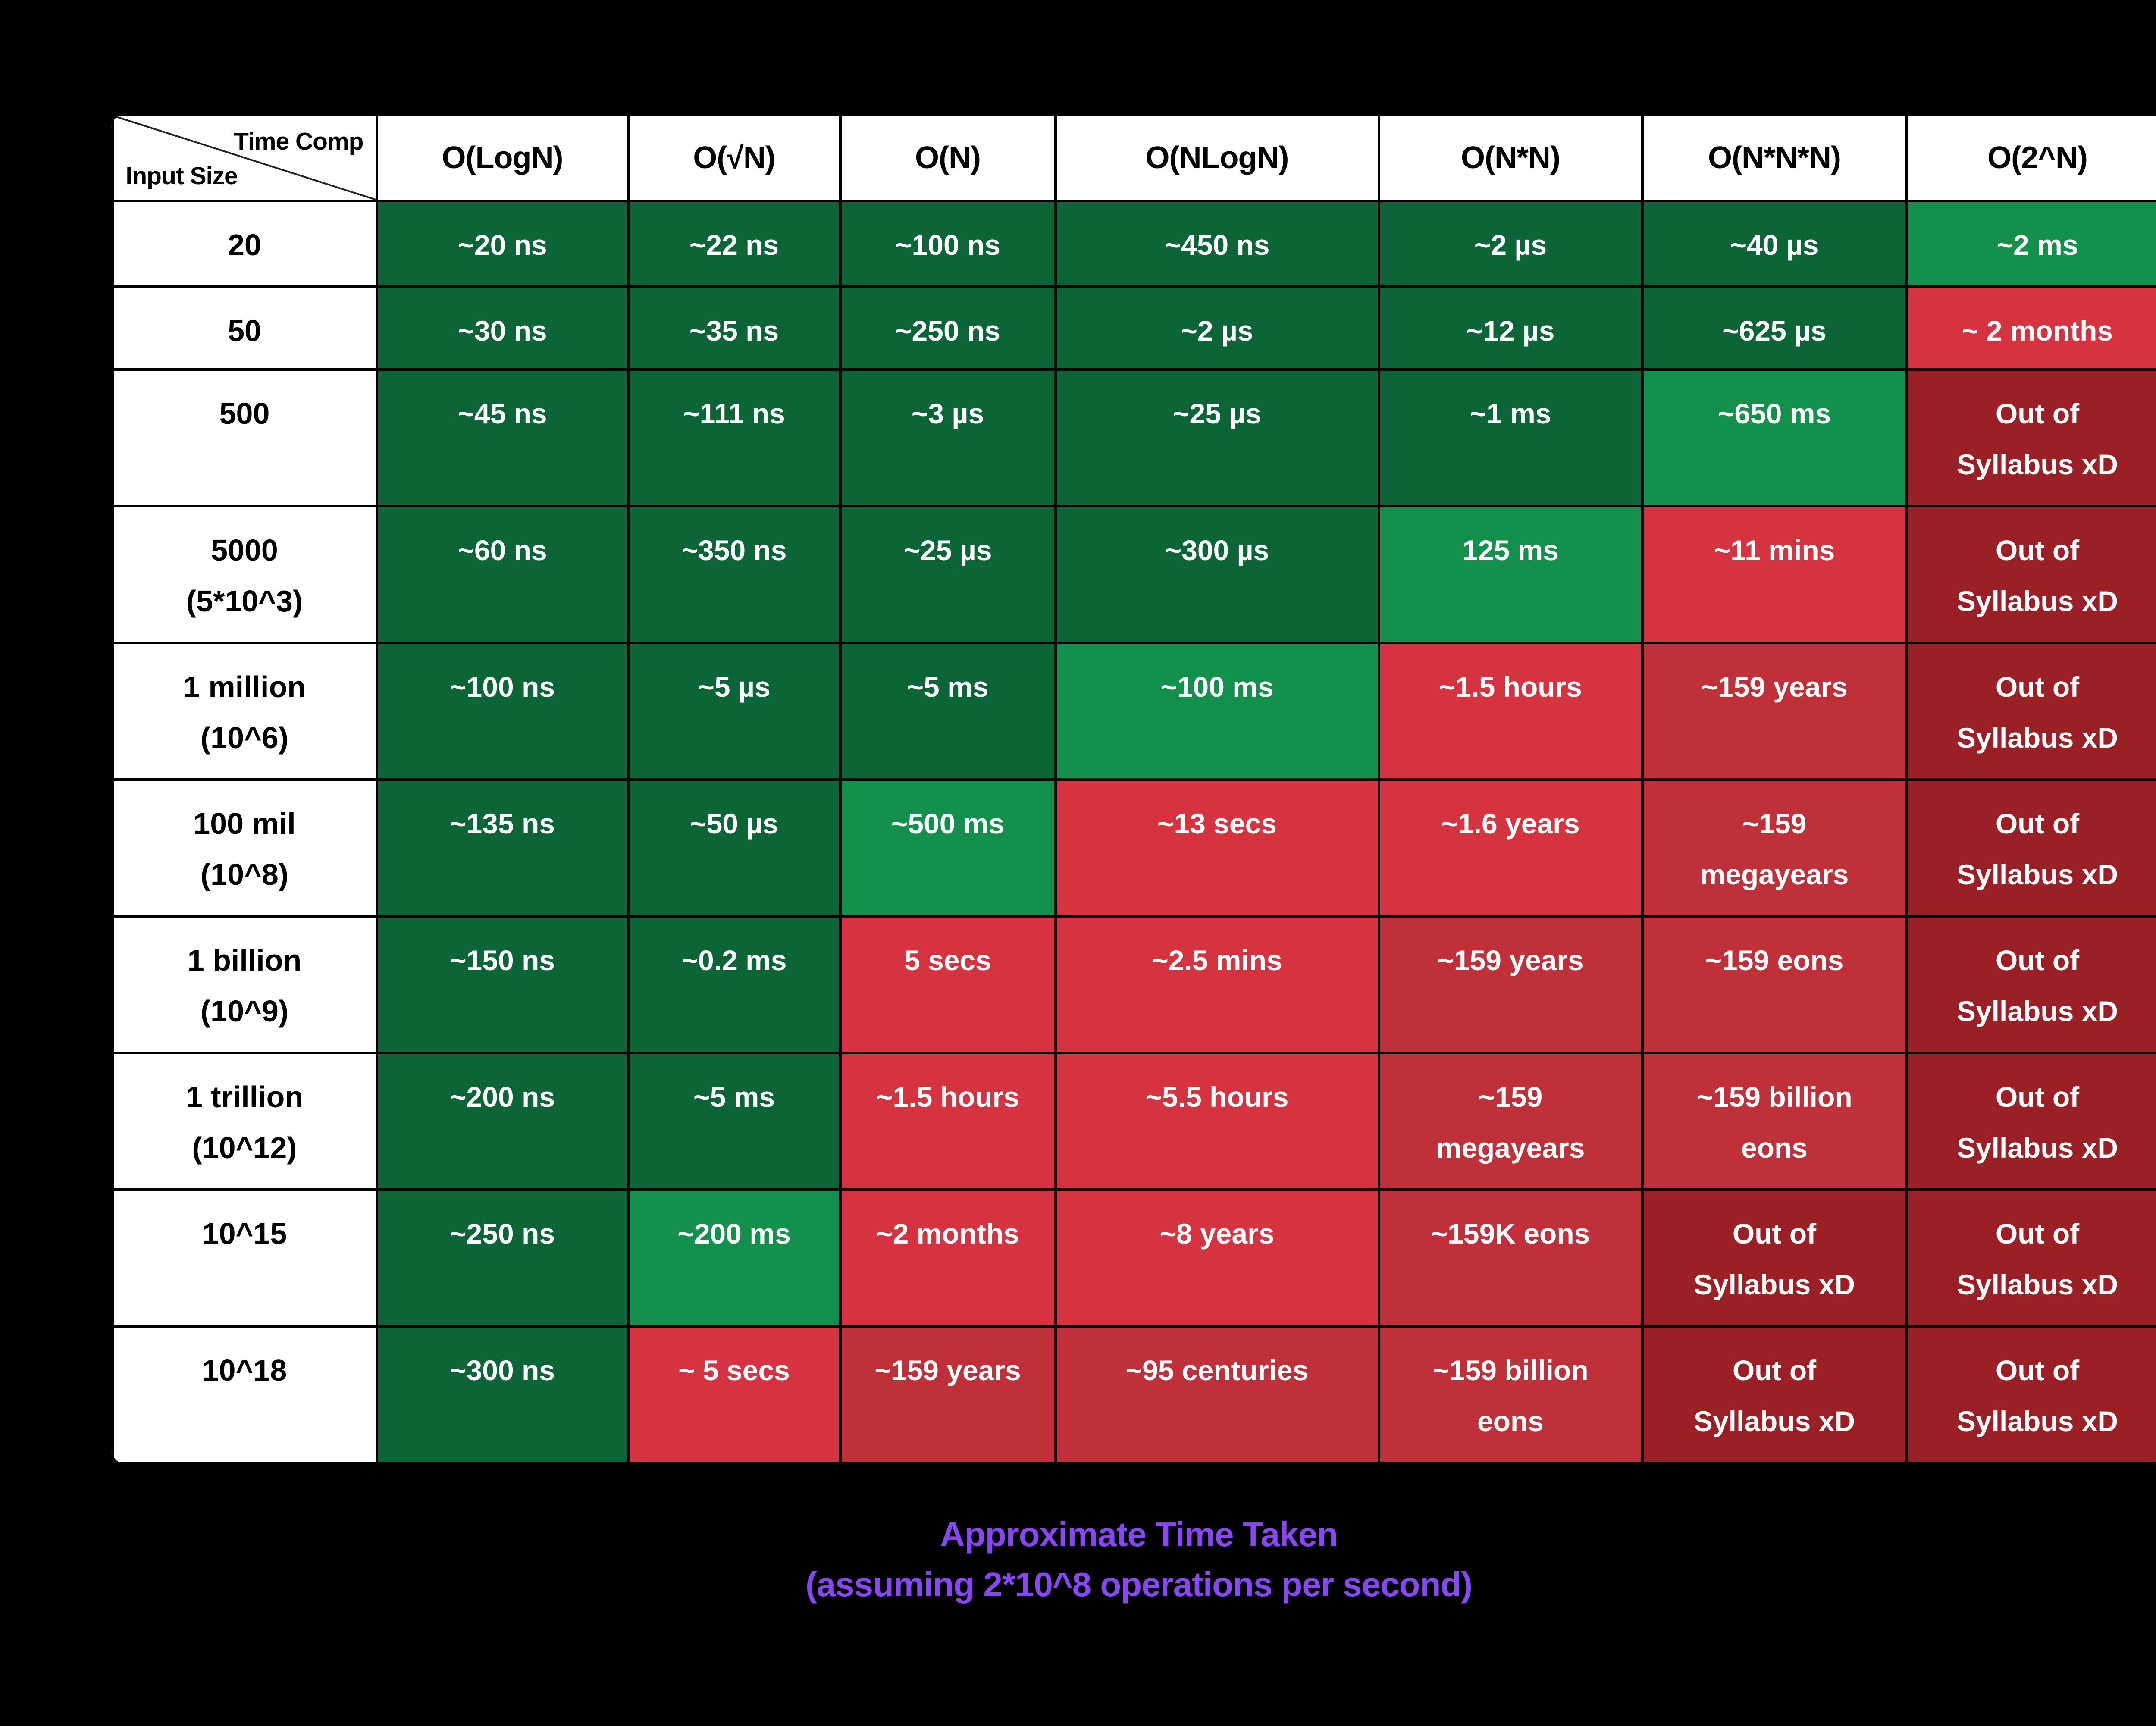 The image size is (2156, 1726). I want to click on time-cell: ~1 ms, so click(1510, 438).